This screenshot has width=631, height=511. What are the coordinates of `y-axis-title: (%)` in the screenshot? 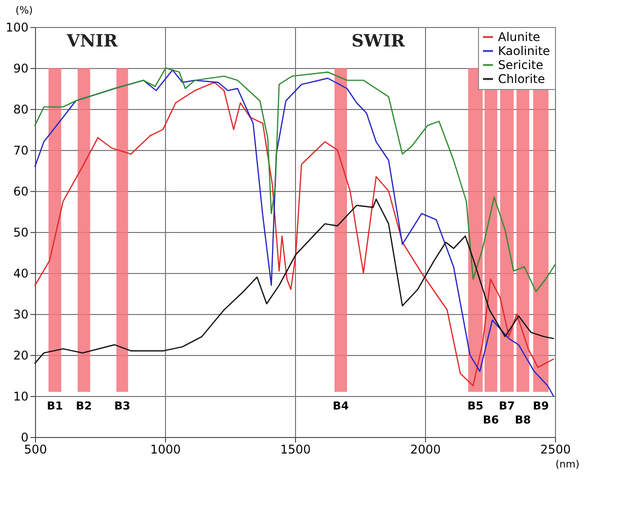 It's located at (24, 11).